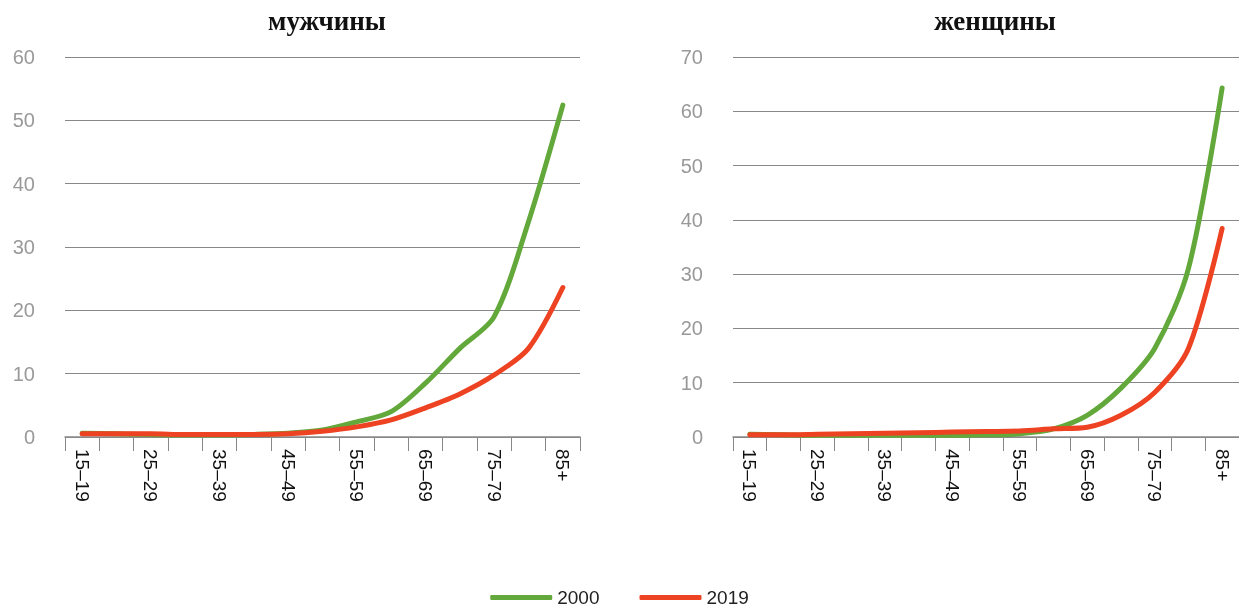 Image resolution: width=1239 pixels, height=612 pixels. What do you see at coordinates (727, 597) in the screenshot?
I see `legend-label: 2019` at bounding box center [727, 597].